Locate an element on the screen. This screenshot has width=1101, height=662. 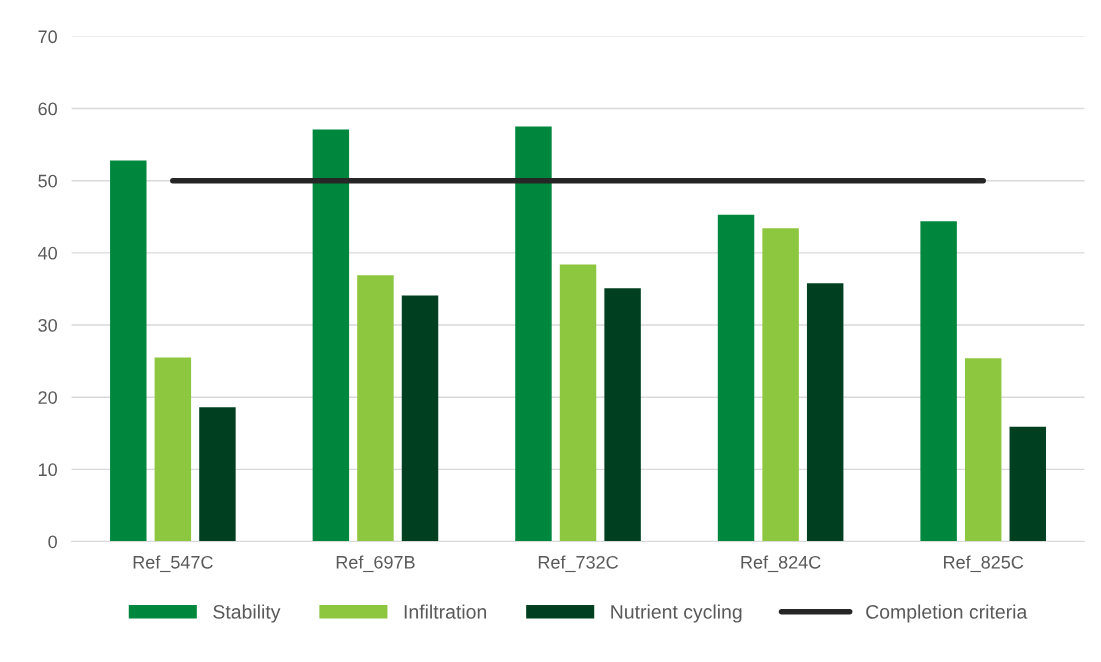
legend-label: Completion criteria is located at coordinates (947, 613).